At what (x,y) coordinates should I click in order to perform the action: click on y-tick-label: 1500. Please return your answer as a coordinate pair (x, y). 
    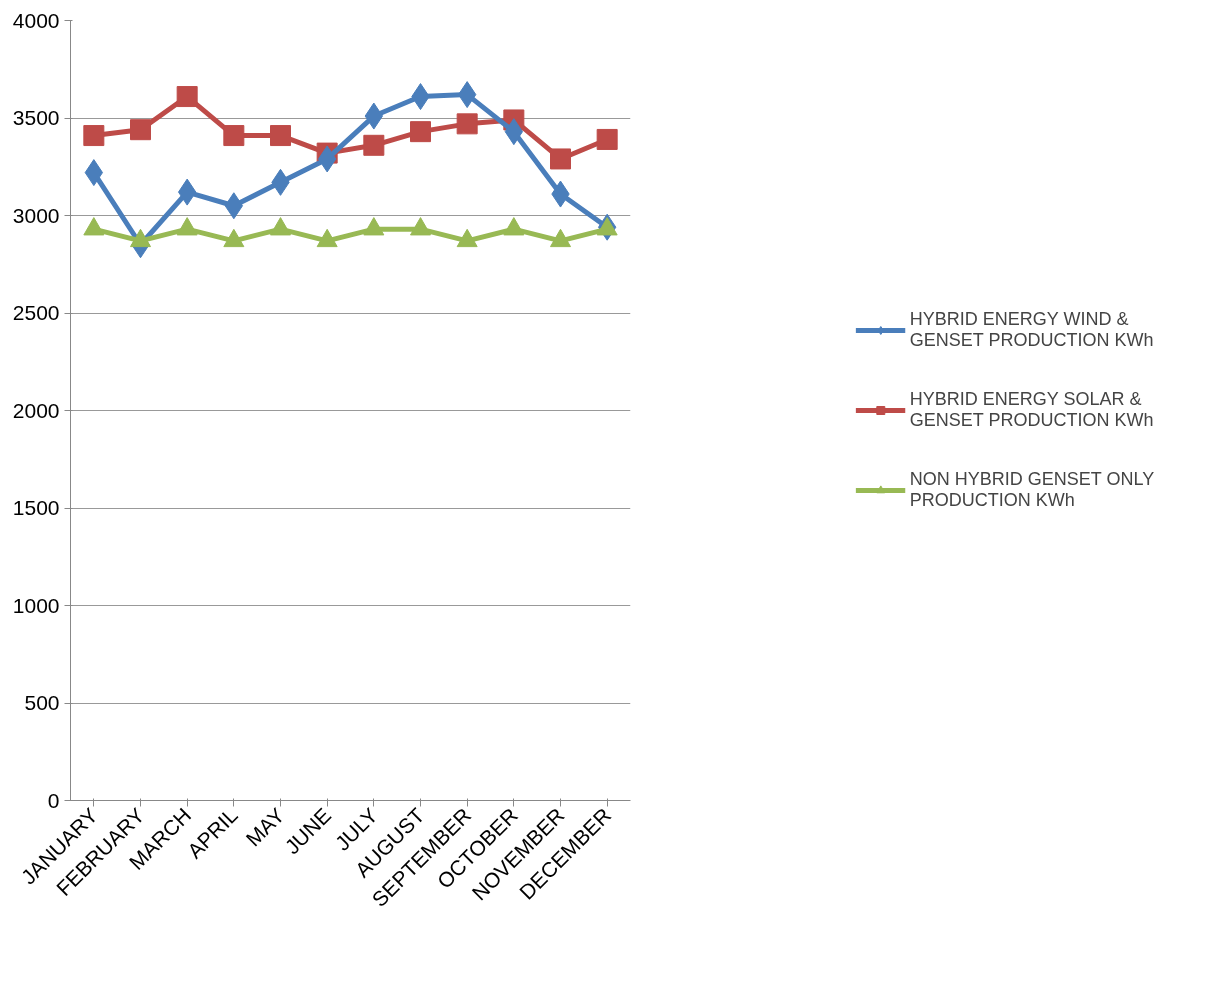
    Looking at the image, I should click on (36, 507).